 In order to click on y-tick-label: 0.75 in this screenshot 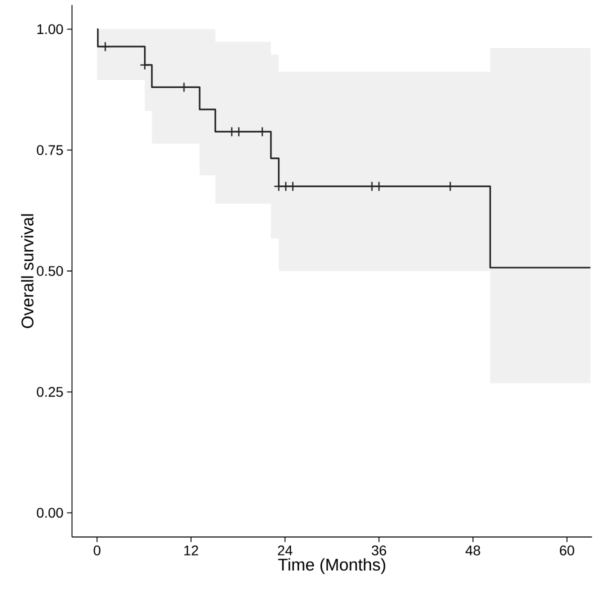, I will do `click(49, 150)`.